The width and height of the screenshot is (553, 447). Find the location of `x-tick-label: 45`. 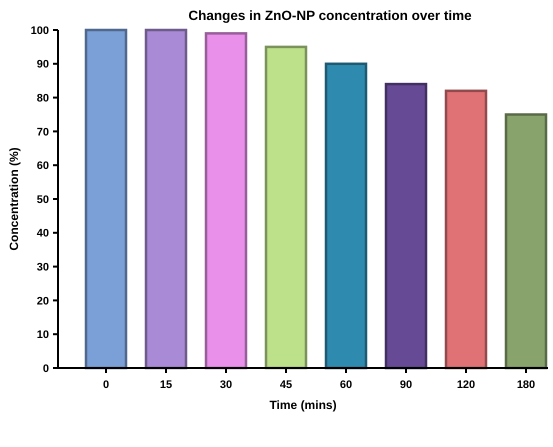

x-tick-label: 45 is located at coordinates (286, 385).